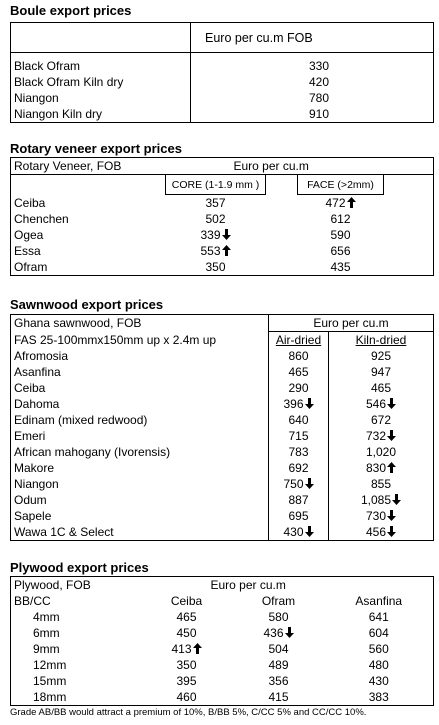 Image resolution: width=439 pixels, height=725 pixels. I want to click on price-cell: 910, so click(312, 114).